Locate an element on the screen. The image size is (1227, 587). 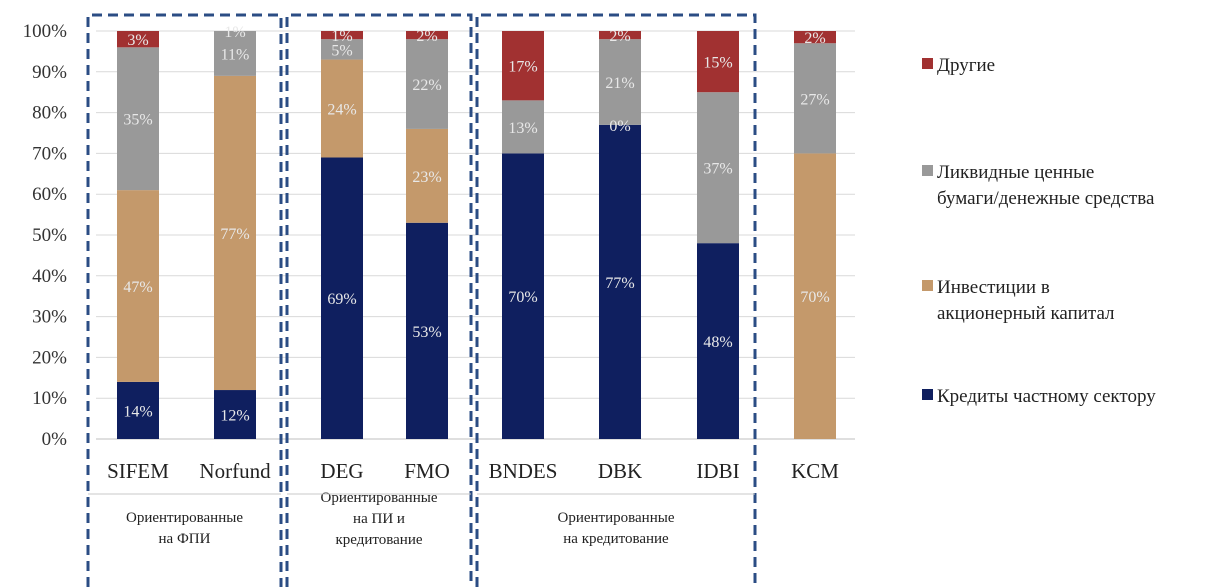
legend-label: Другие is located at coordinates (966, 65).